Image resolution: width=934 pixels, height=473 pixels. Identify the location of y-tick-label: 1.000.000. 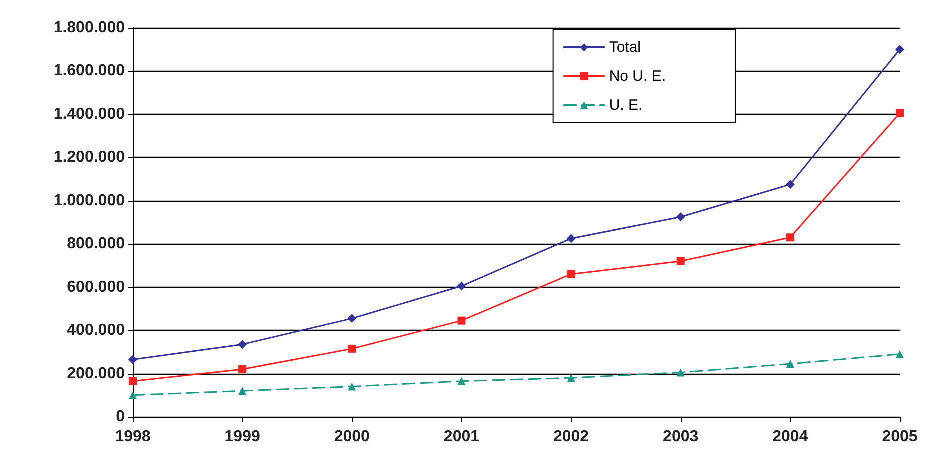
(90, 201).